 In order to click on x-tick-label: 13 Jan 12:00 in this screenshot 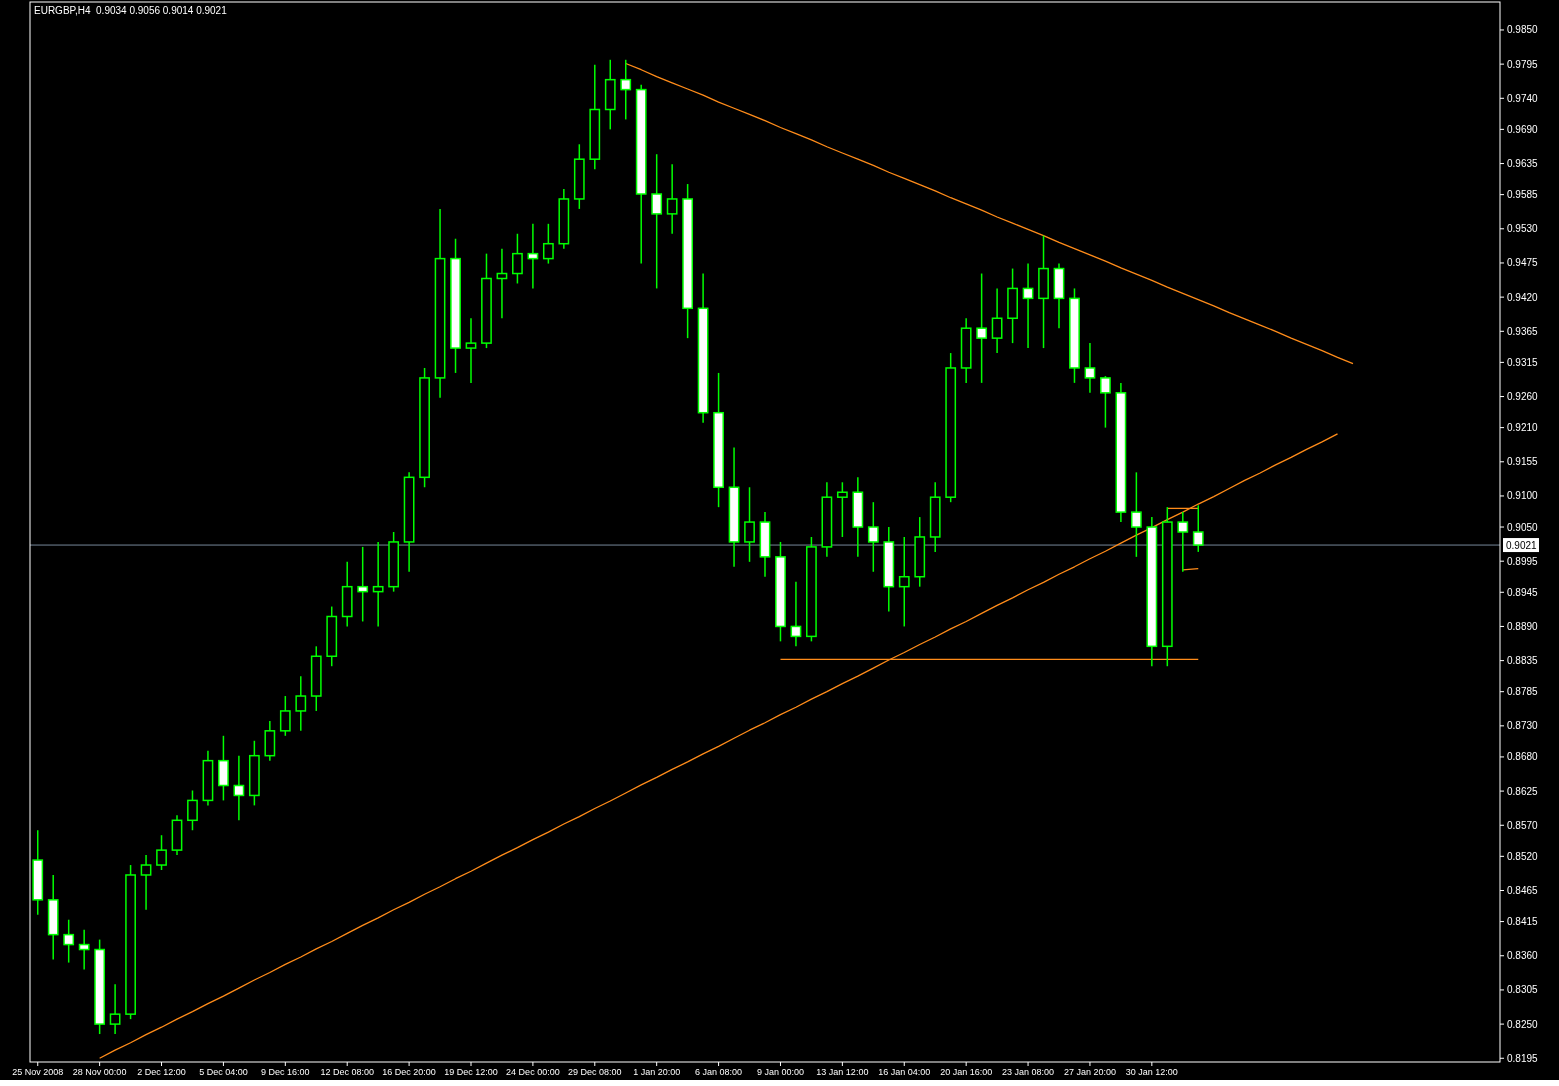, I will do `click(842, 1072)`.